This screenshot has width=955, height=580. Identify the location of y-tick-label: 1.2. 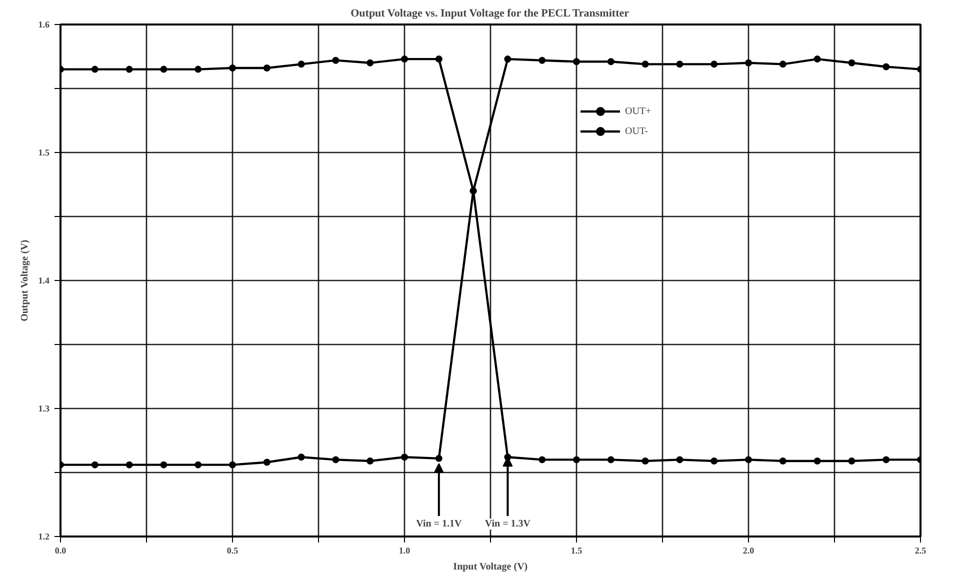
(44, 537).